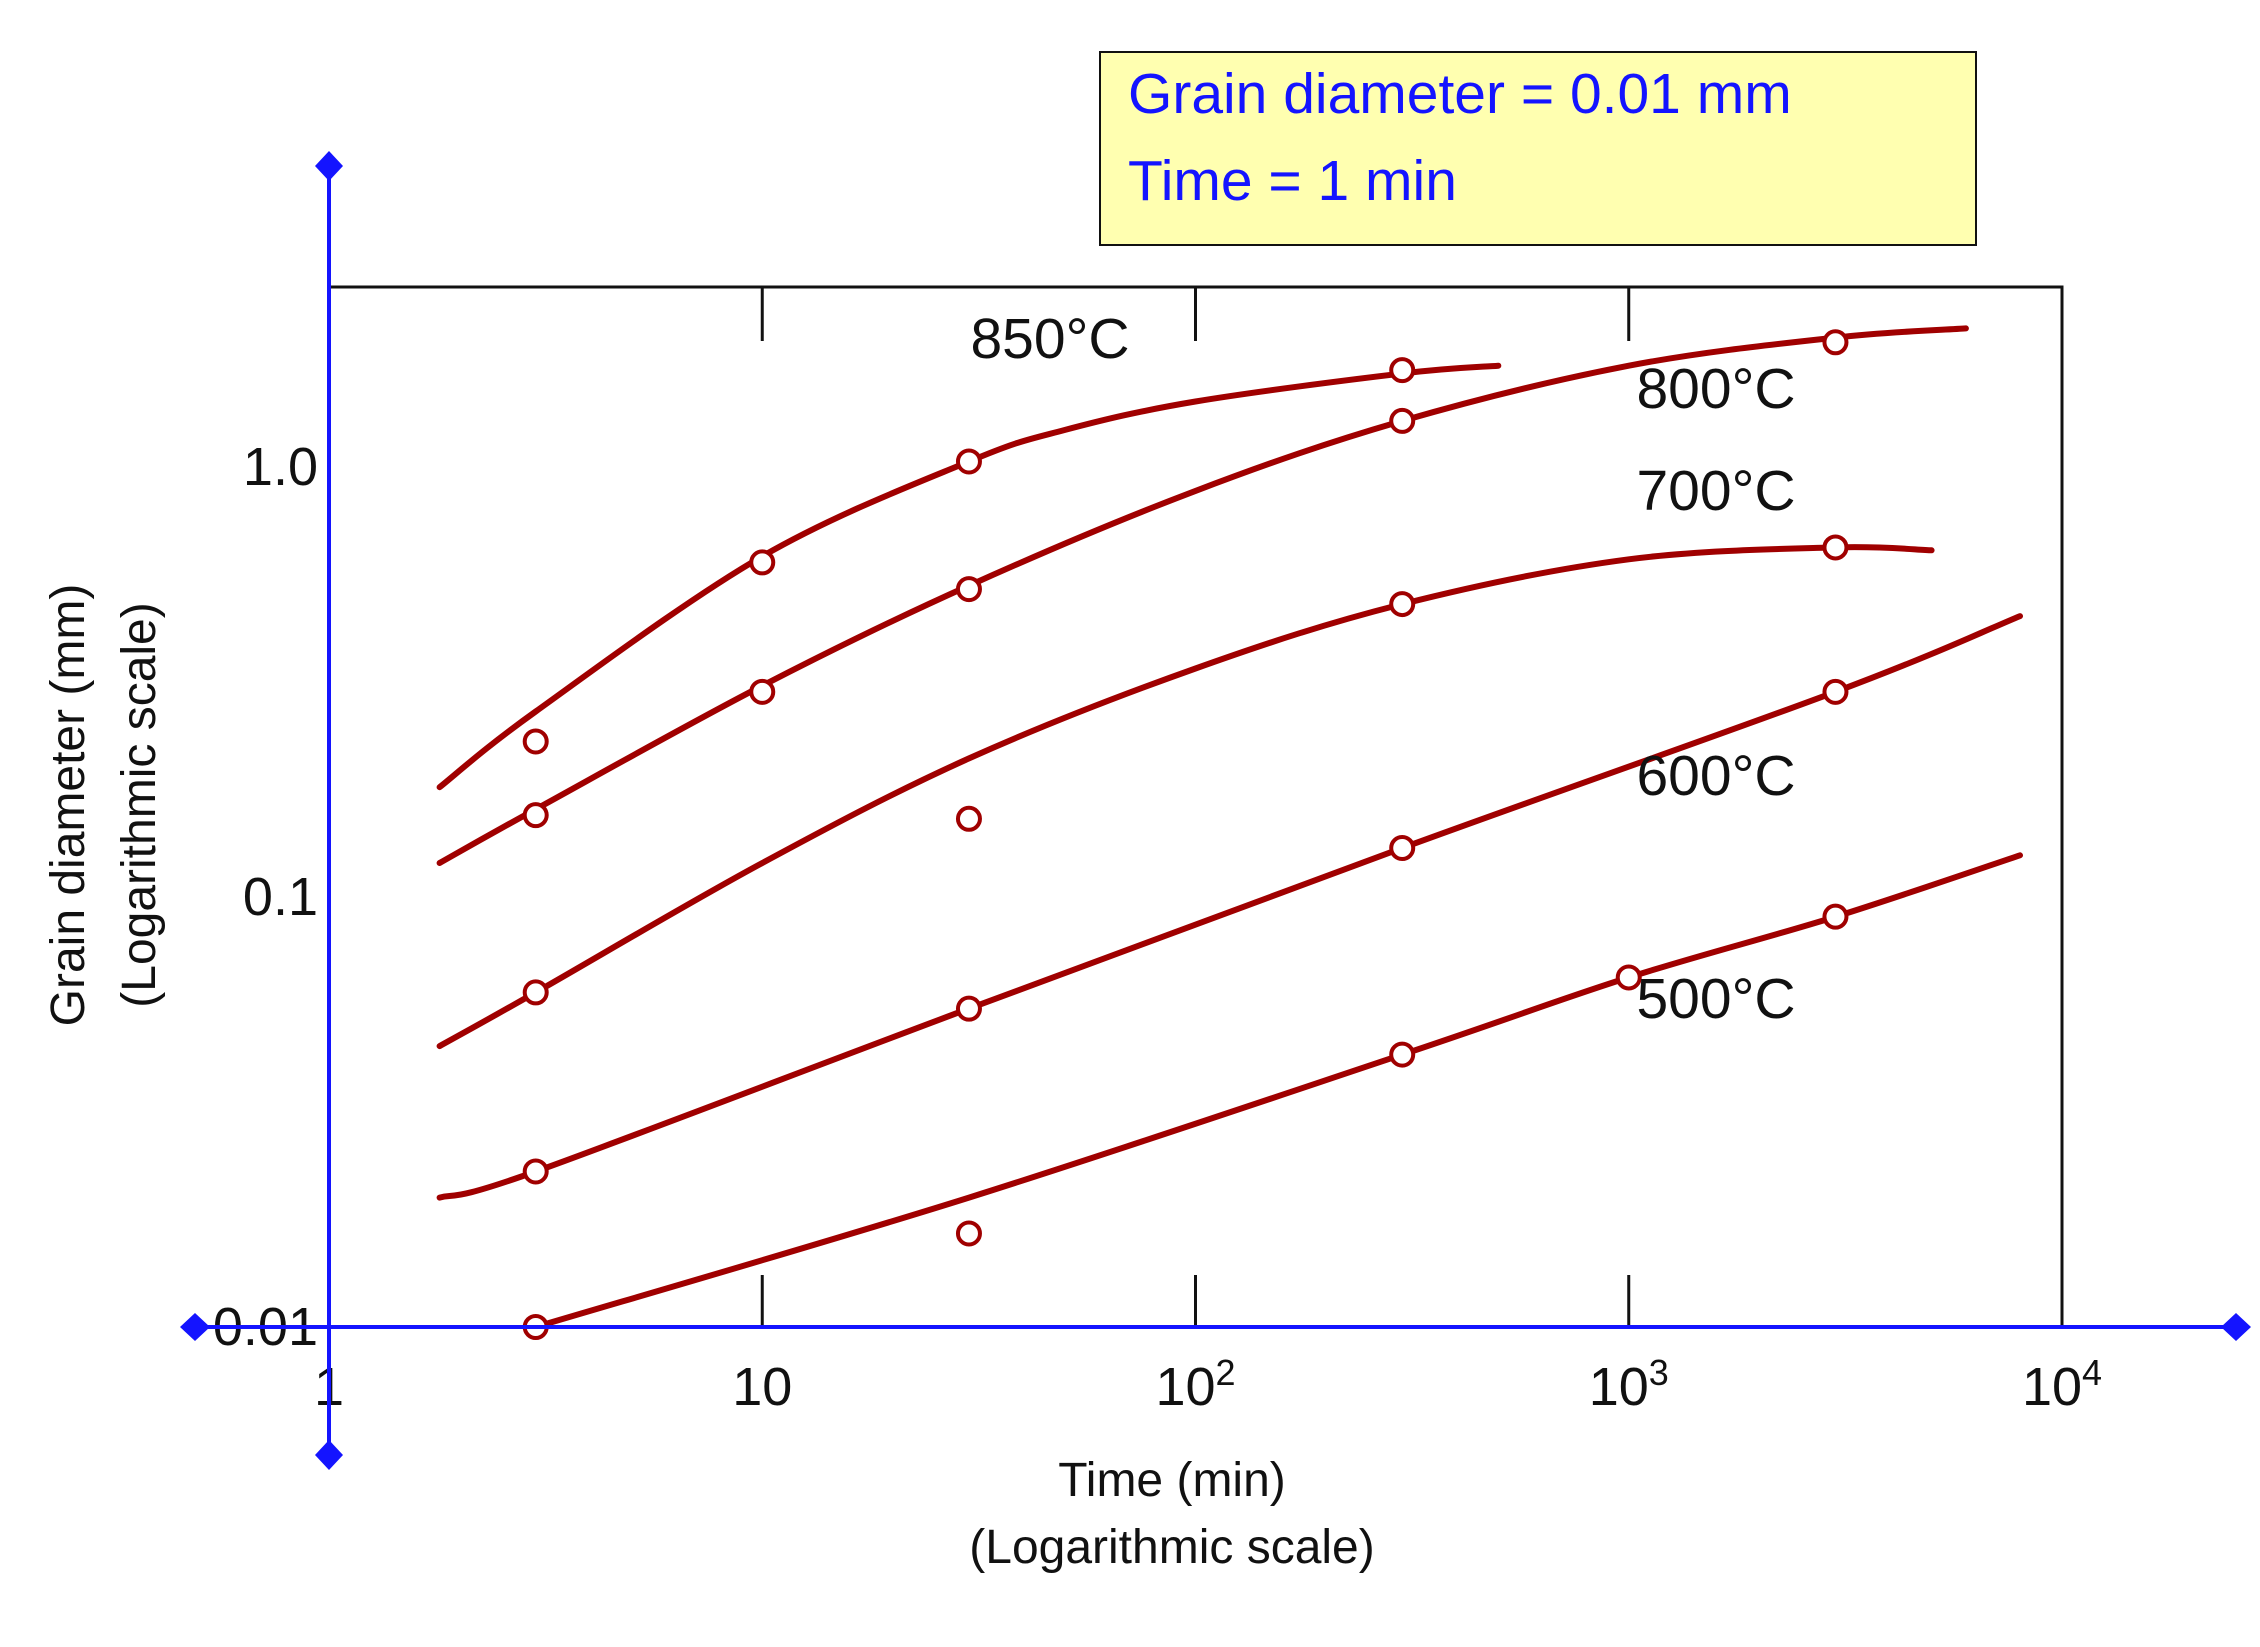 This screenshot has width=2260, height=1647. I want to click on y-tick-labels: 0.010.11.0, so click(265, 897).